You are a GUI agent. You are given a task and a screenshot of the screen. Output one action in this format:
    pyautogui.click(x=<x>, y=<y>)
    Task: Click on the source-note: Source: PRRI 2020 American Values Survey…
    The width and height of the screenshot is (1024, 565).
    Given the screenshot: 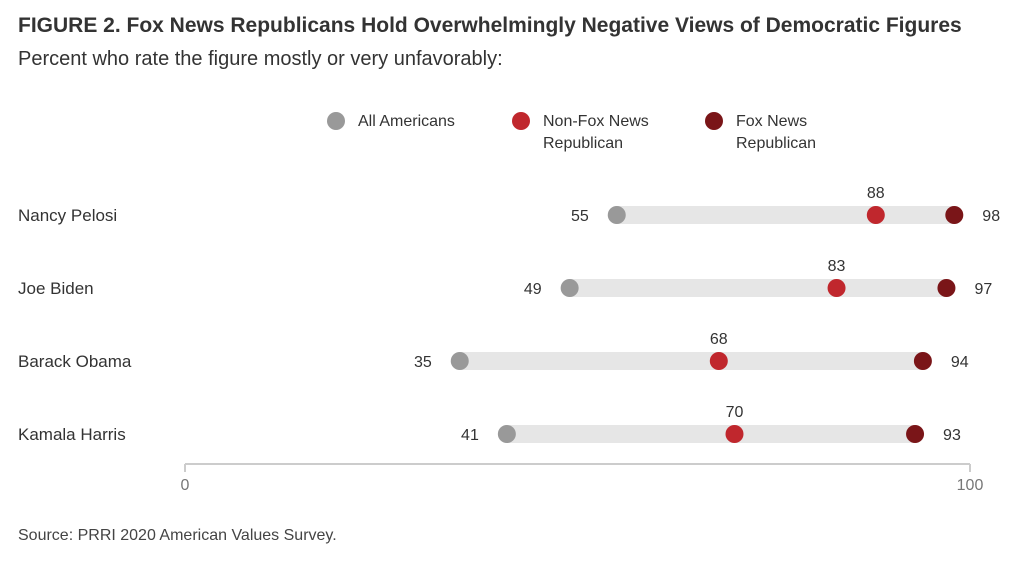 What is the action you would take?
    pyautogui.click(x=177, y=535)
    